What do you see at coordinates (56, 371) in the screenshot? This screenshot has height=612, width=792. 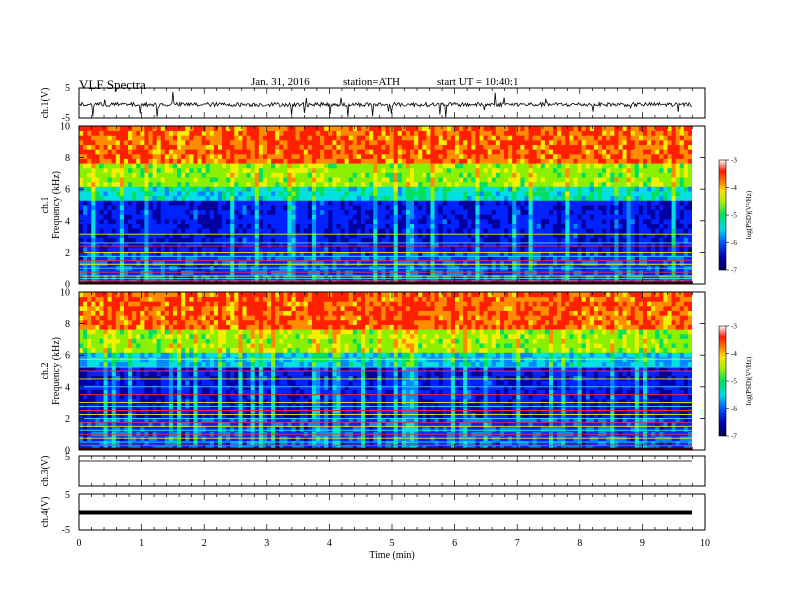 I see `ch2-spectrogram-ylabel-freq: Frequency (kHz)` at bounding box center [56, 371].